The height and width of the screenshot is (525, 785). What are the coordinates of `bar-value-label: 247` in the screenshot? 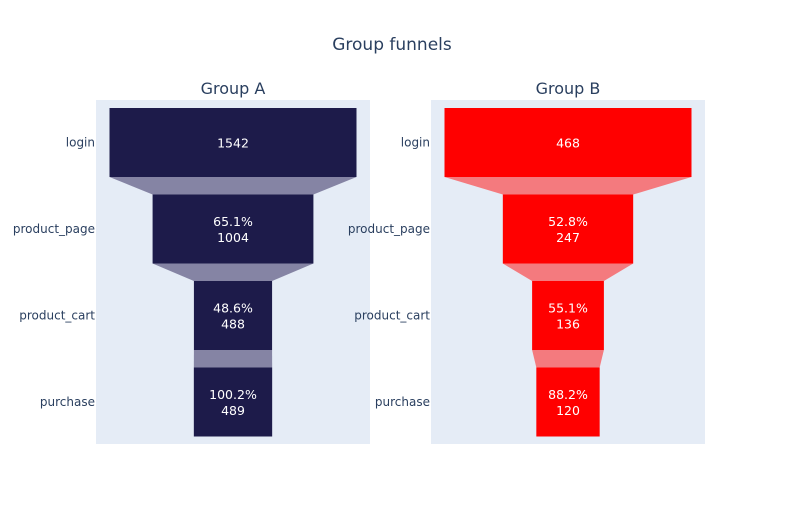 It's located at (568, 237).